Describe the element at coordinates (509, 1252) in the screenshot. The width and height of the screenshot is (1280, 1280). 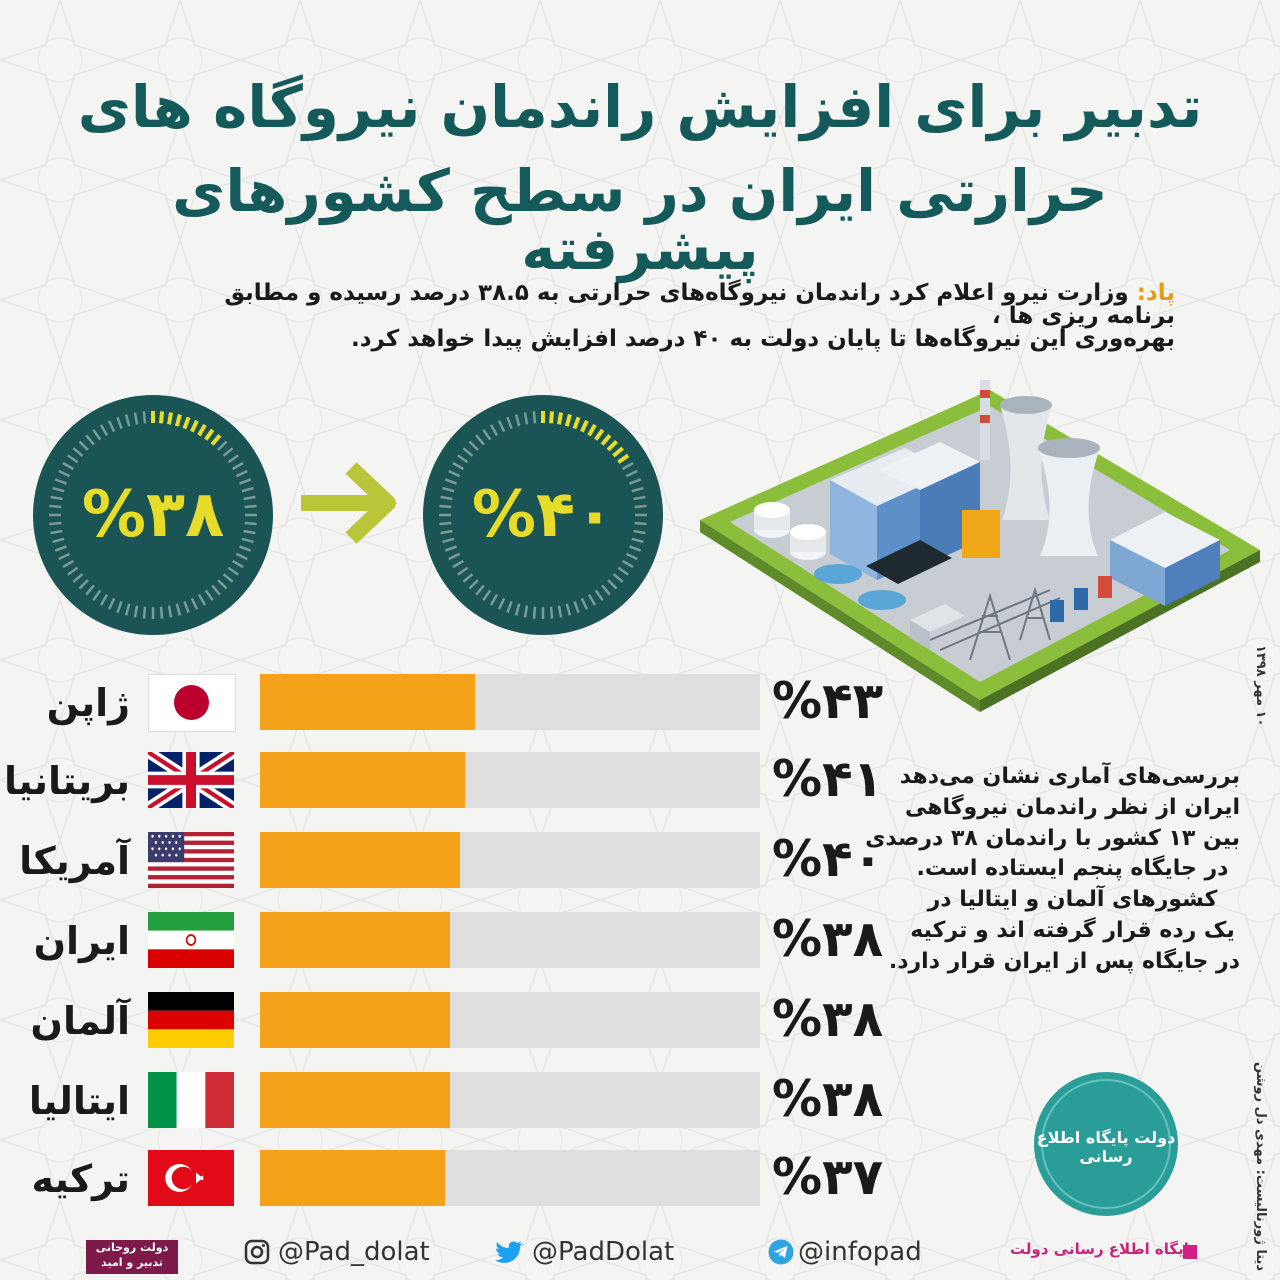
I see `twitter-icon` at that location.